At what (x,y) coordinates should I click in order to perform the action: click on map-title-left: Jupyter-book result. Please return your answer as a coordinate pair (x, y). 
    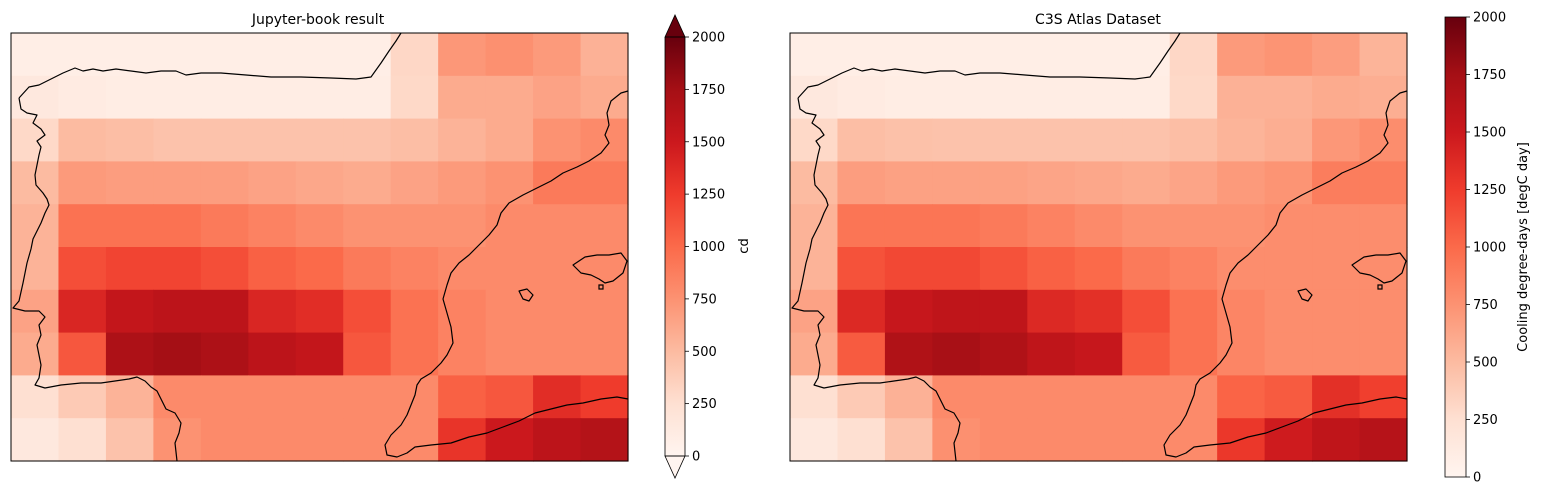
    Looking at the image, I should click on (318, 20).